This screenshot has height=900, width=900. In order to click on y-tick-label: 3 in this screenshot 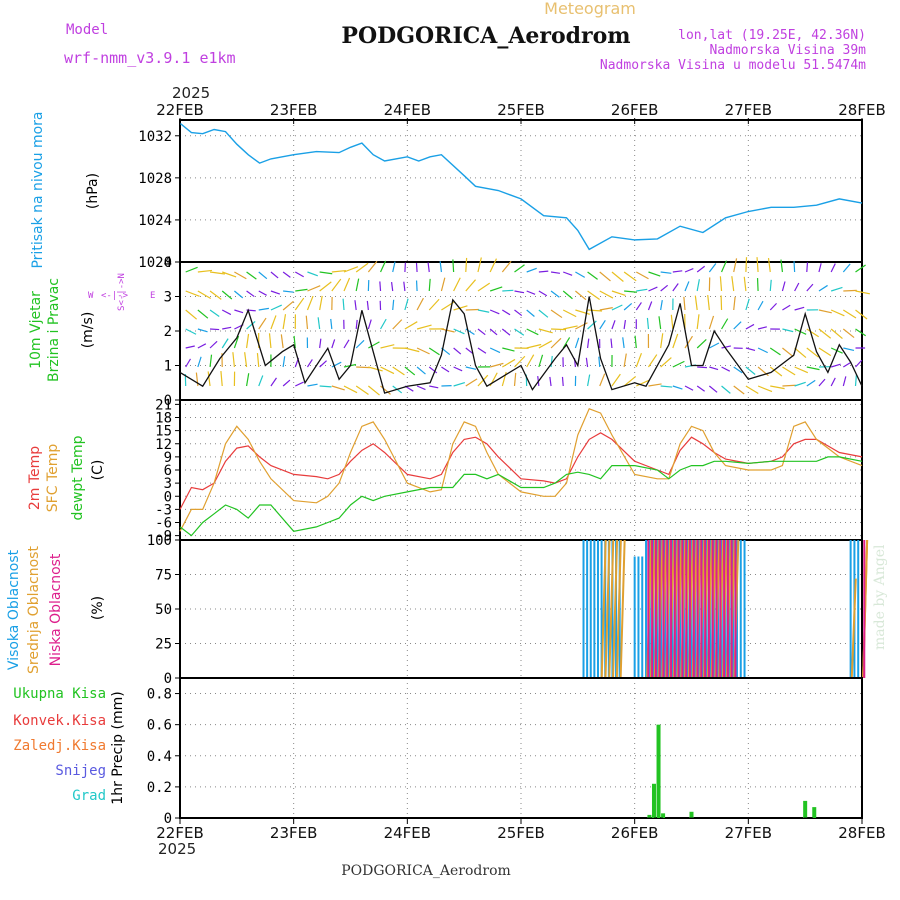, I will do `click(168, 484)`.